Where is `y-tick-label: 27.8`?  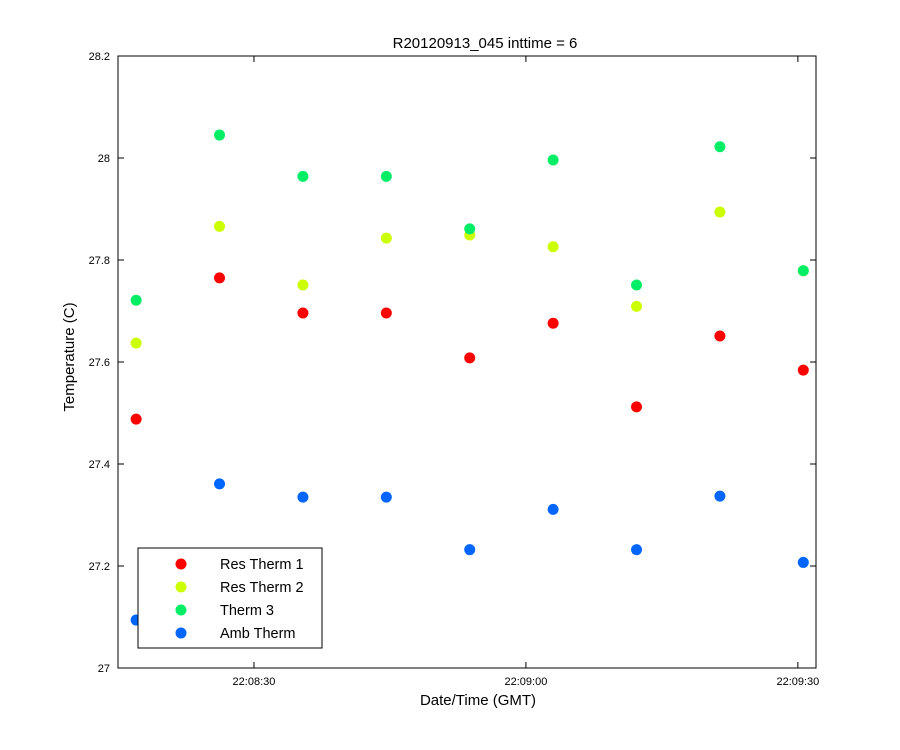
y-tick-label: 27.8 is located at coordinates (99, 261).